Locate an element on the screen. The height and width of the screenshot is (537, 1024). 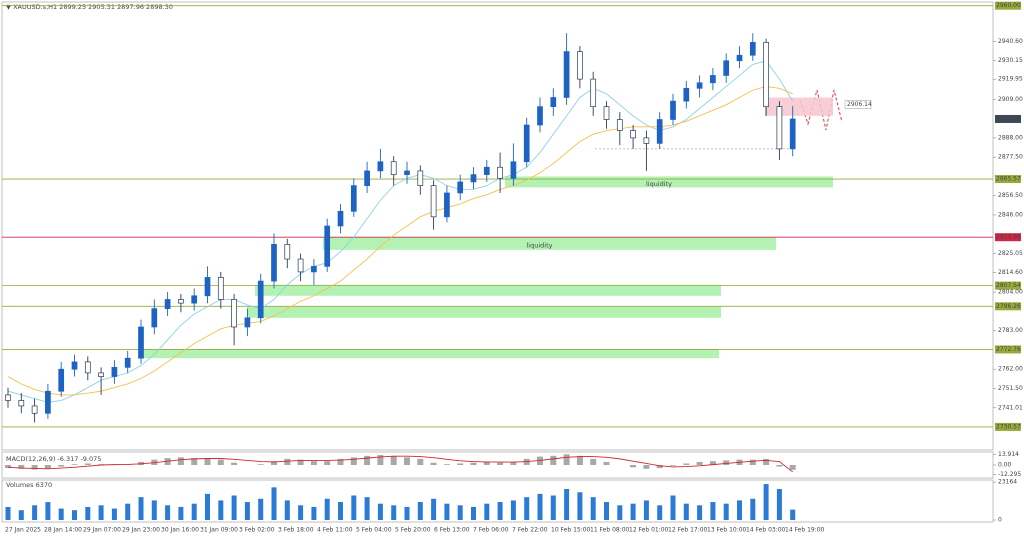
y-tick-label: 2930.15 is located at coordinates (1010, 60).